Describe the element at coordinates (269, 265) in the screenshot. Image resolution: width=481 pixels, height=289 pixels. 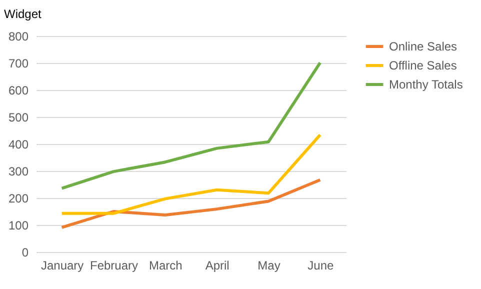
I see `x-tick-label: May` at that location.